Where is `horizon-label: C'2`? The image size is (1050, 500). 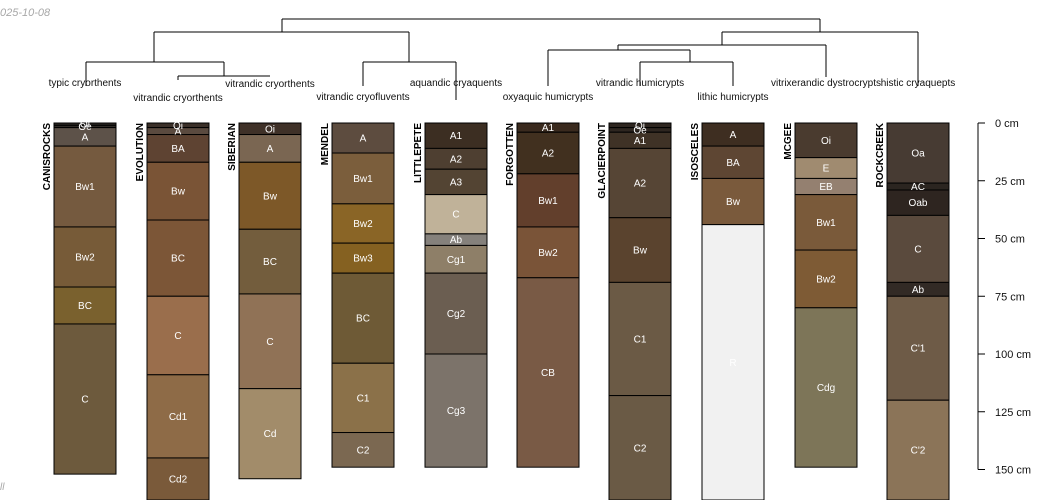 horizon-label: C'2 is located at coordinates (918, 451).